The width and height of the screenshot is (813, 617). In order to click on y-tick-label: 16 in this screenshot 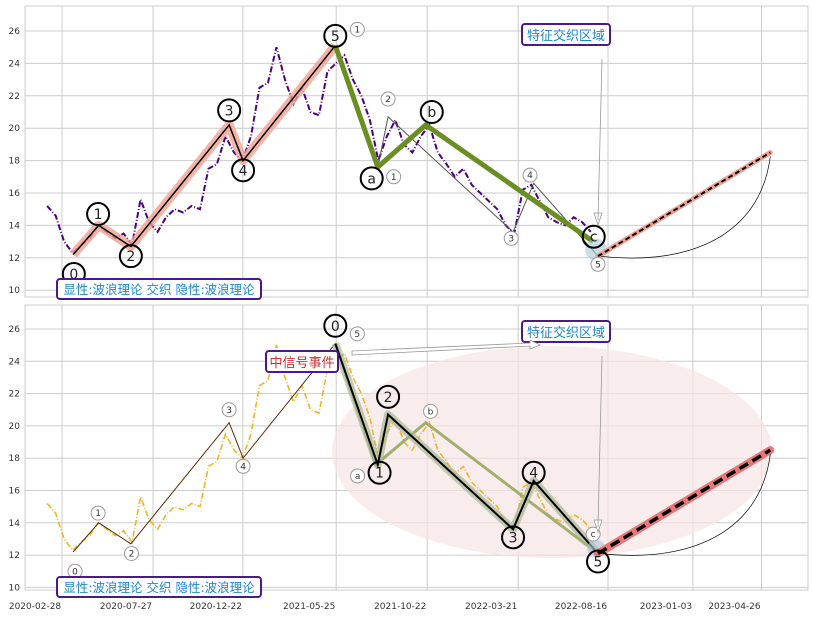, I will do `click(15, 194)`.